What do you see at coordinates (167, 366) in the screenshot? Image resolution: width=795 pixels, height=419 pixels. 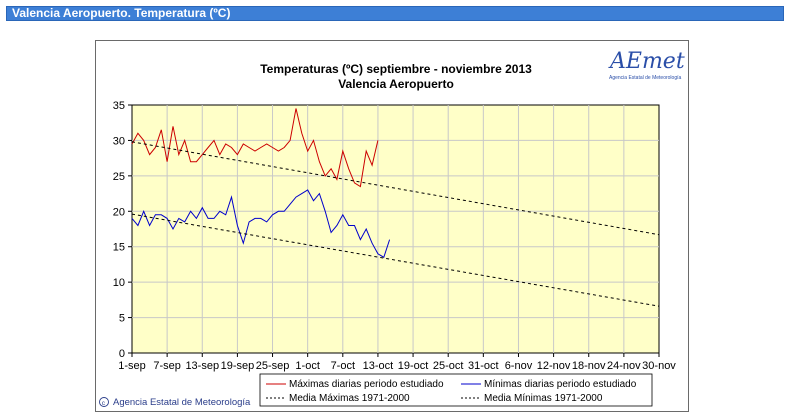 I see `x-tick-label: 7-sep` at bounding box center [167, 366].